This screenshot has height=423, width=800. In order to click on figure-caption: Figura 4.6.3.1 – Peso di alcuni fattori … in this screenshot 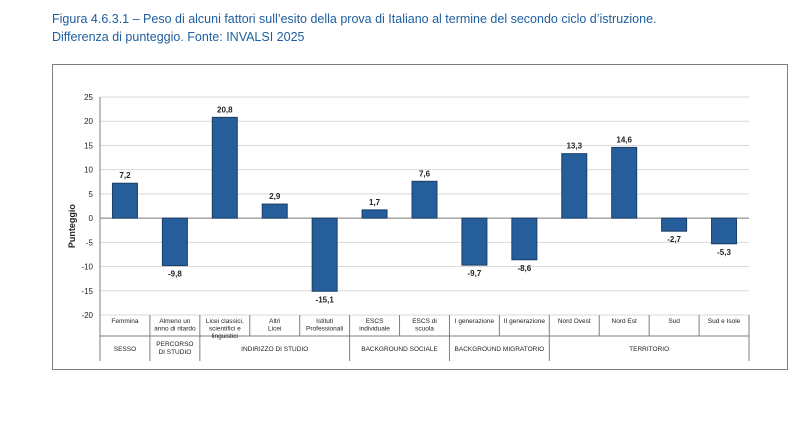, I will do `click(422, 28)`.